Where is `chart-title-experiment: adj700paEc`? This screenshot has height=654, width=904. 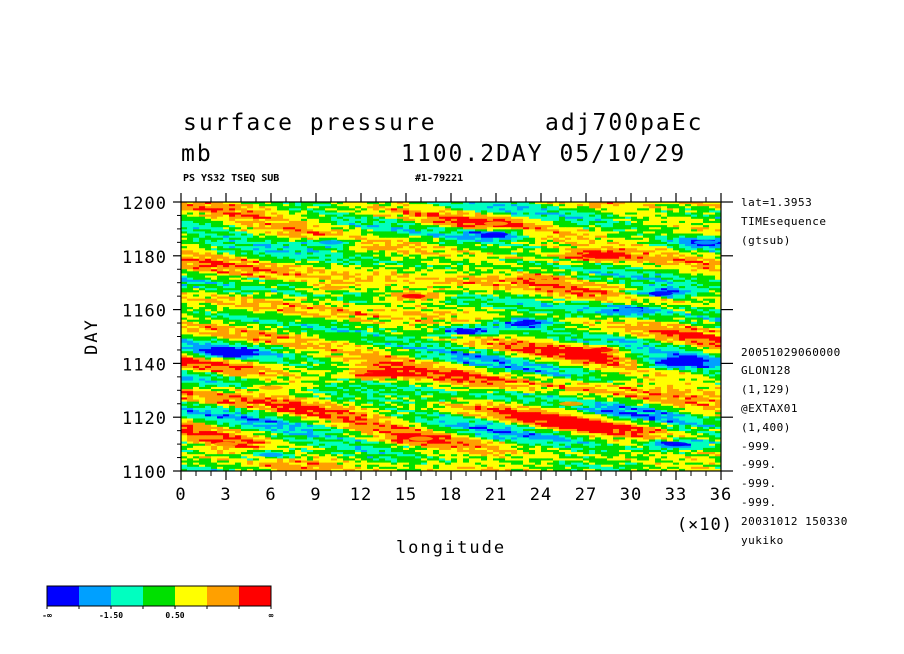
chart-title-experiment: adj700paEc is located at coordinates (624, 123).